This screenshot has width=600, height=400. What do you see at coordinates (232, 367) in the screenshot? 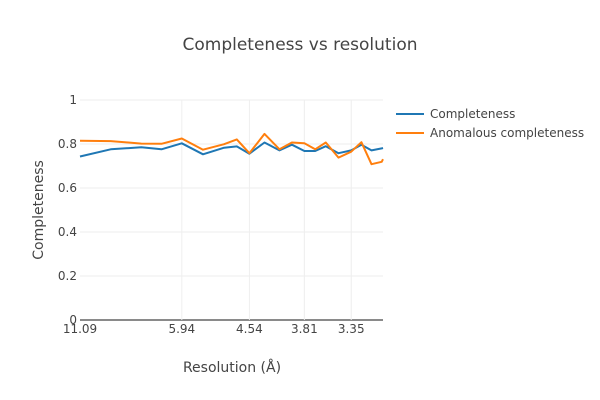
I see `x-axis-title: Resolution (Å)` at bounding box center [232, 367].